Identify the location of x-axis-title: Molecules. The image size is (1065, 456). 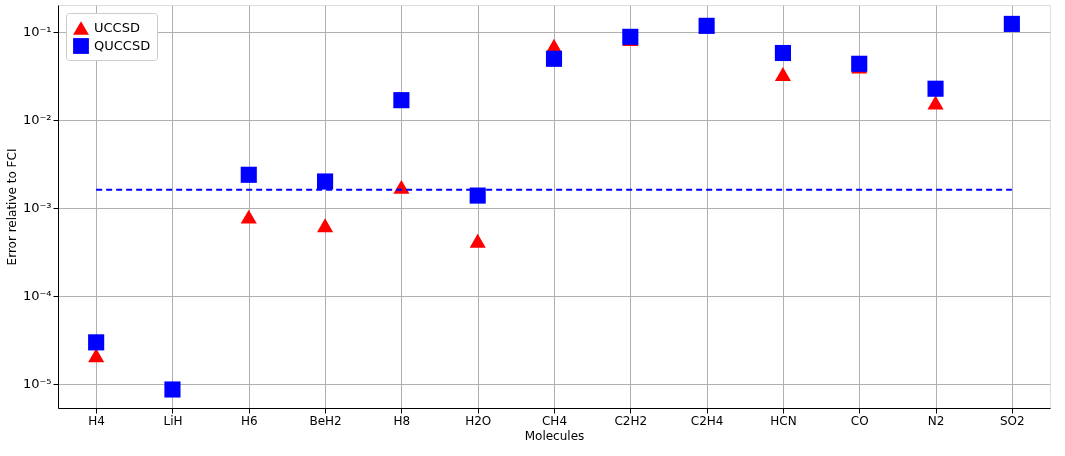
(554, 435).